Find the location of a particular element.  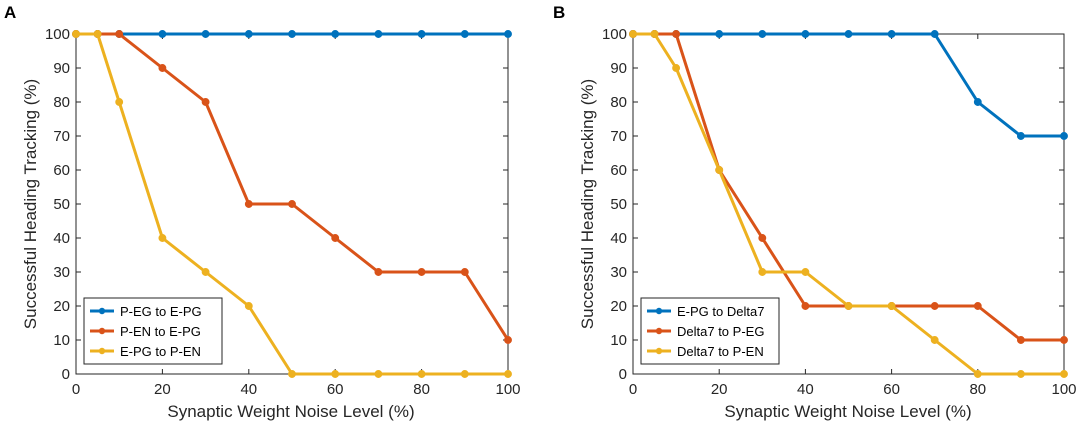

legend-entry: Delta7 to P-EG is located at coordinates (720, 331).